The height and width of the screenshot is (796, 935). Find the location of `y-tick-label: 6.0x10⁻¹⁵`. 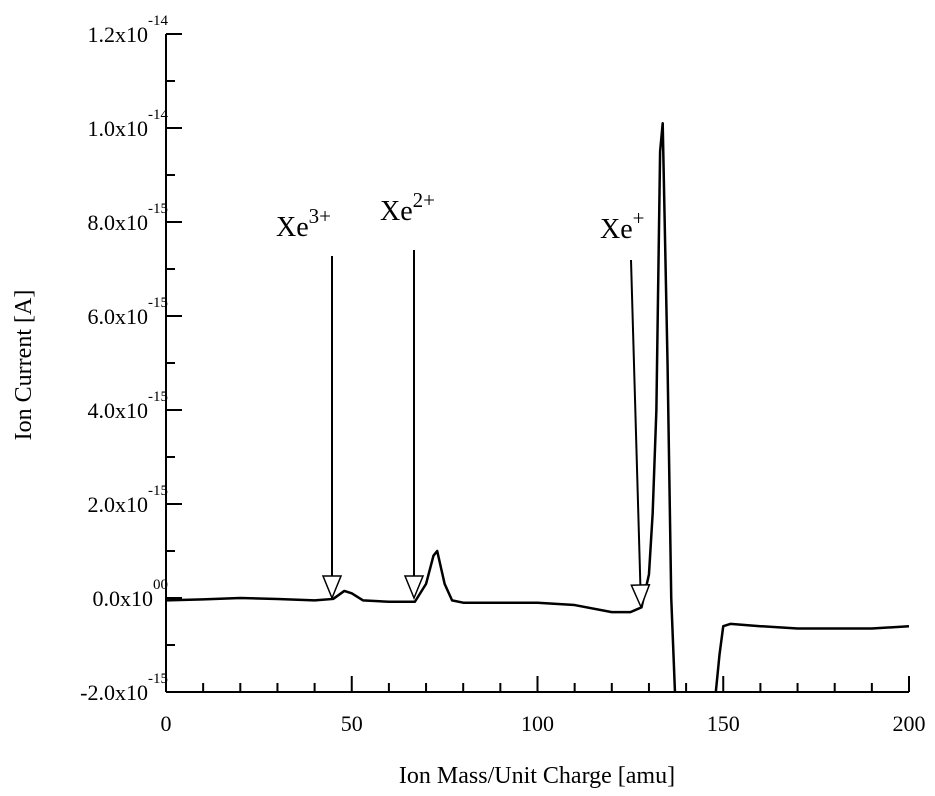

y-tick-label: 6.0x10⁻¹⁵ is located at coordinates (128, 312).